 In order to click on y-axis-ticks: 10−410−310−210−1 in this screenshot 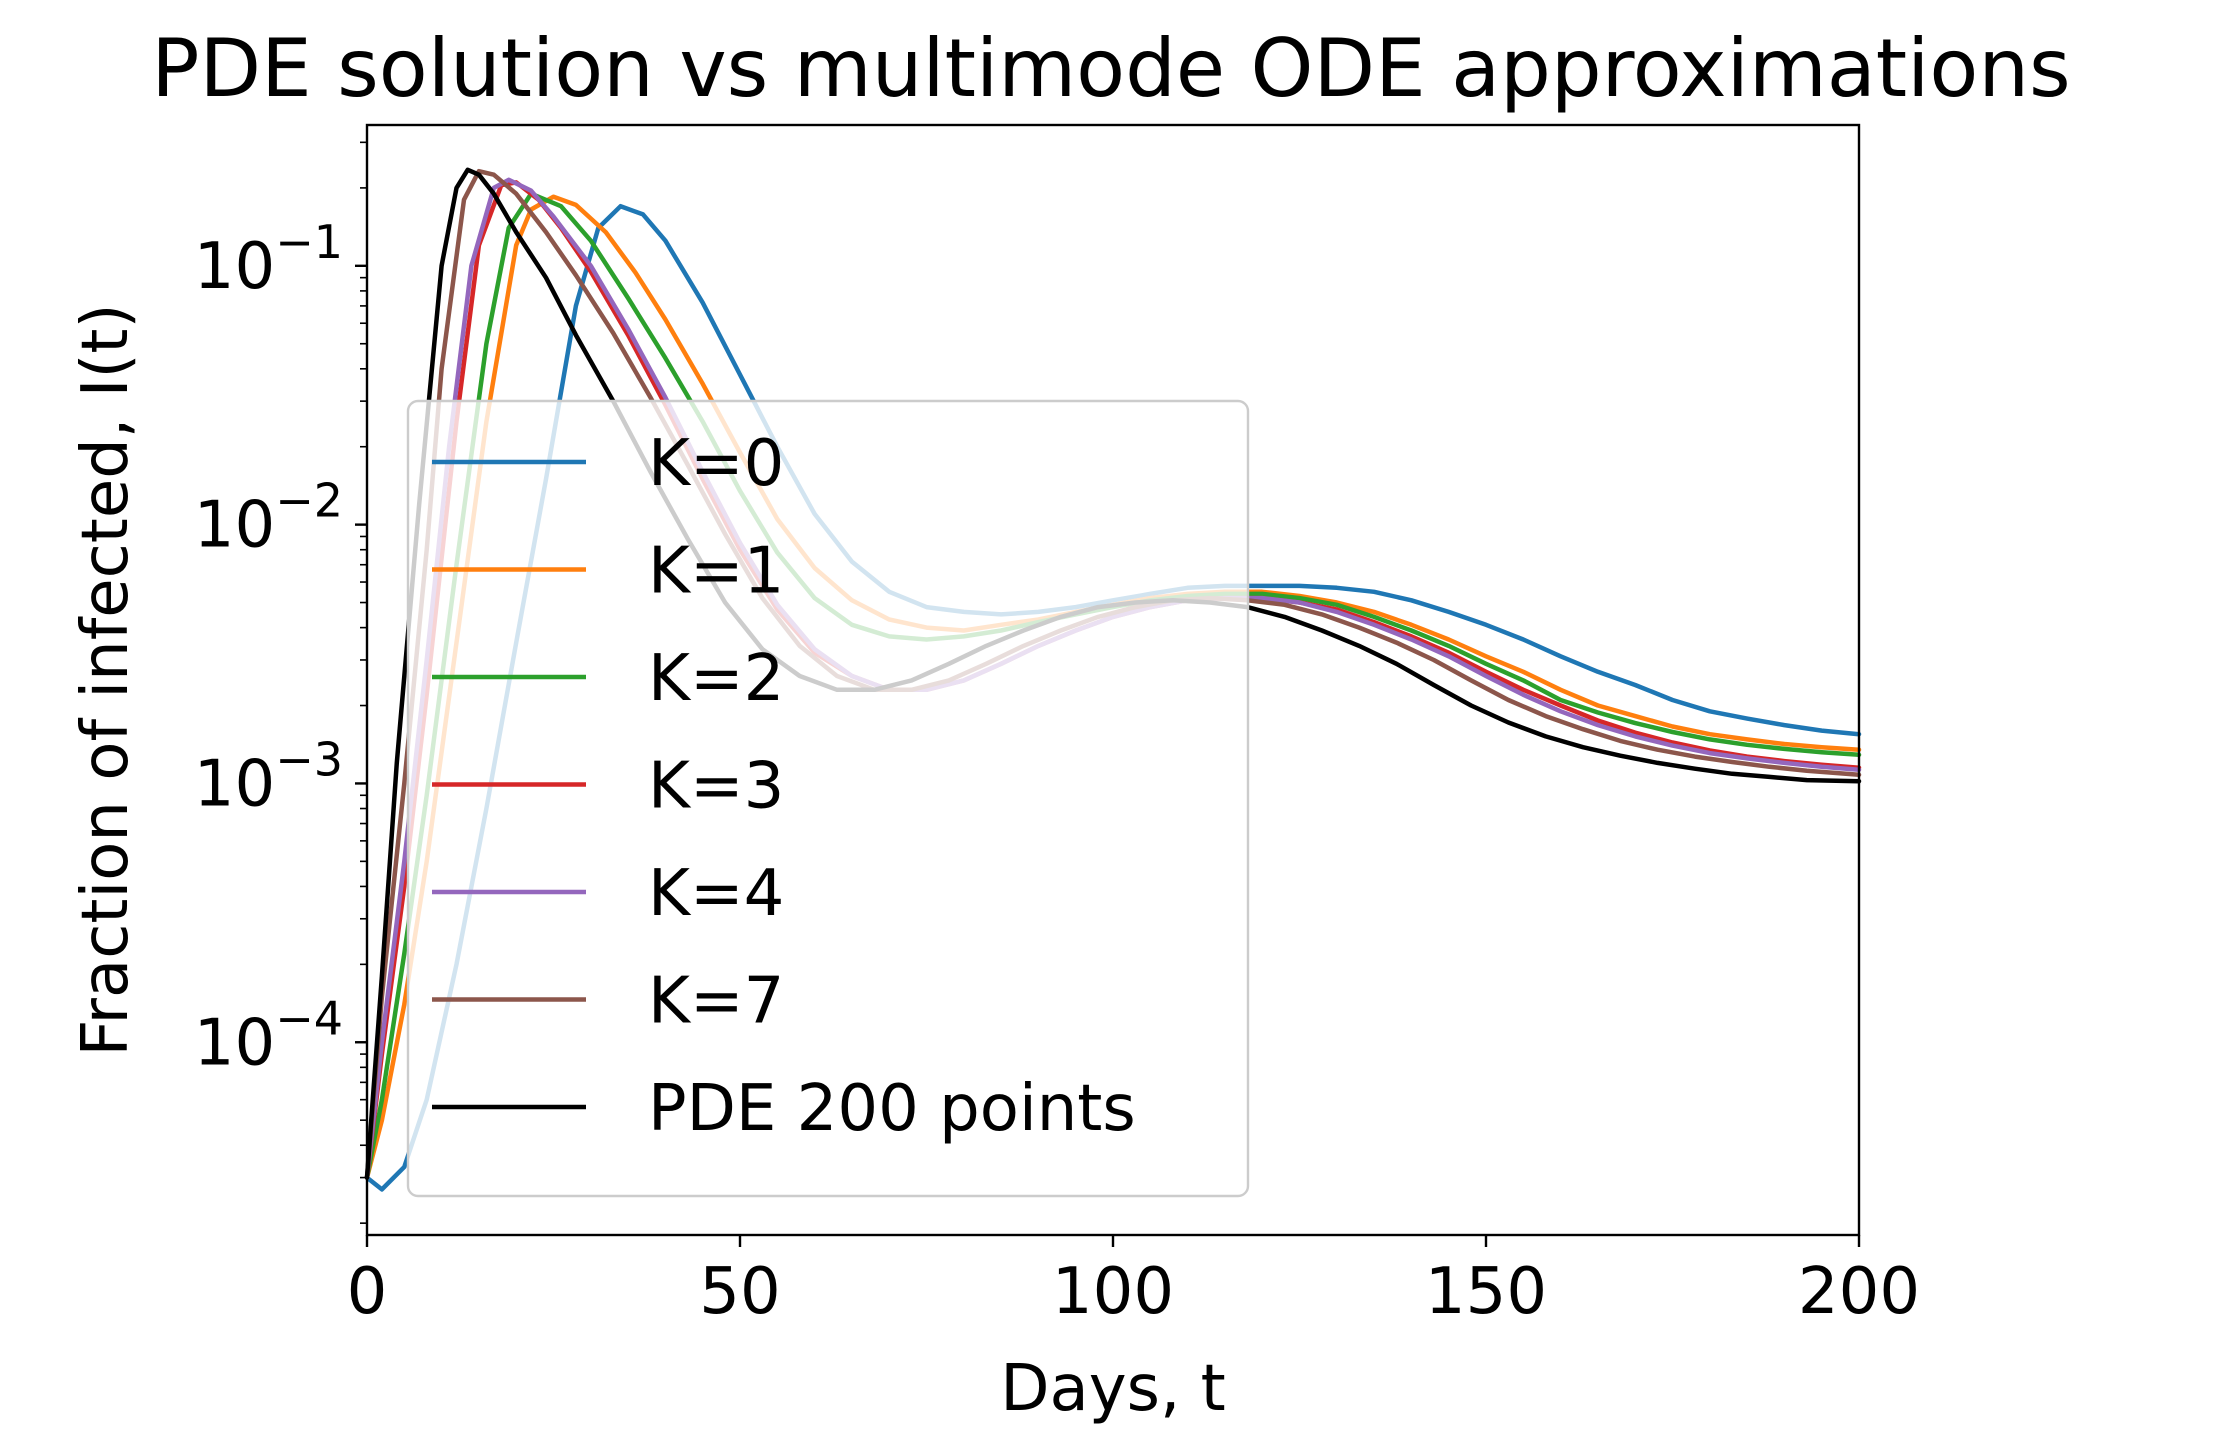, I will do `click(280, 682)`.